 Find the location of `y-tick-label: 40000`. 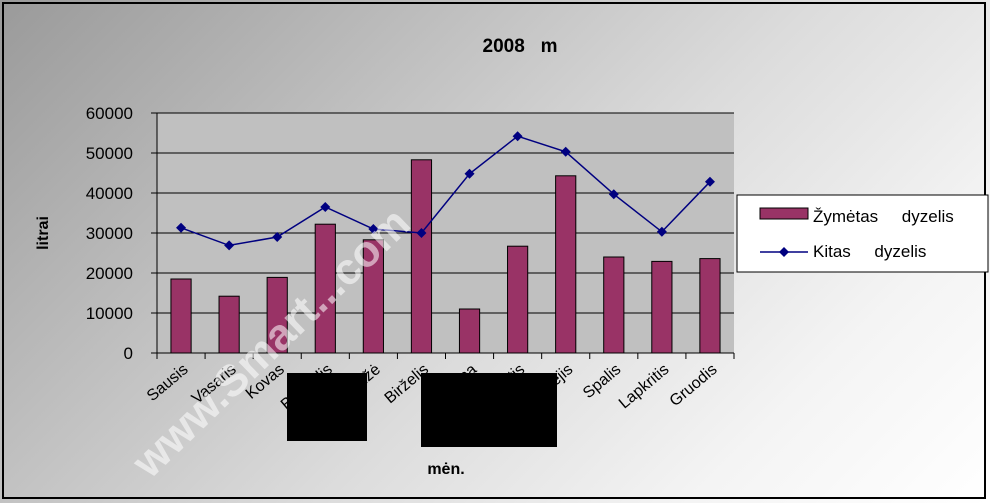

y-tick-label: 40000 is located at coordinates (109, 193).